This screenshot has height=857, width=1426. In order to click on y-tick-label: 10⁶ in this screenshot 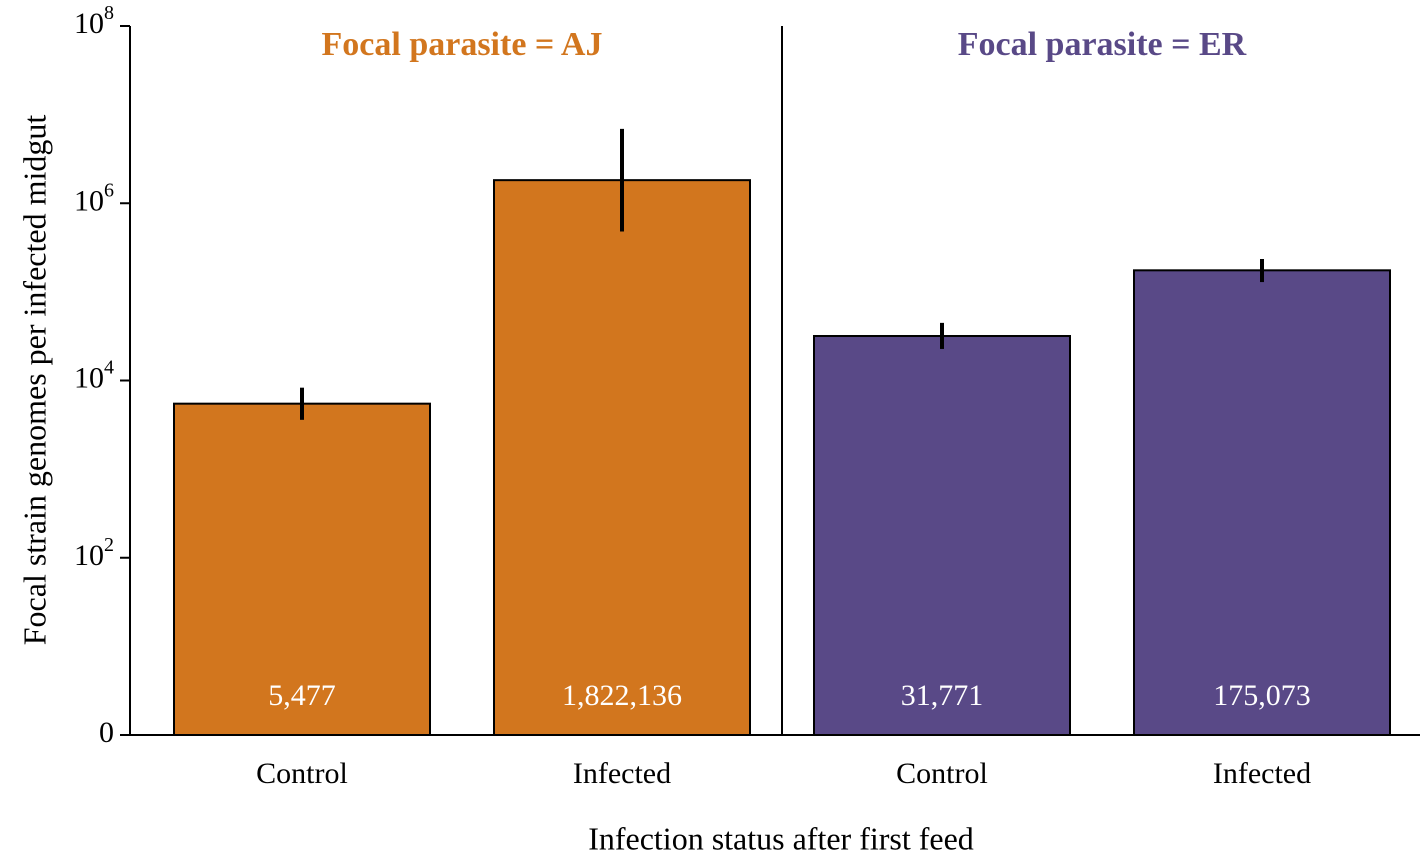, I will do `click(94, 198)`.